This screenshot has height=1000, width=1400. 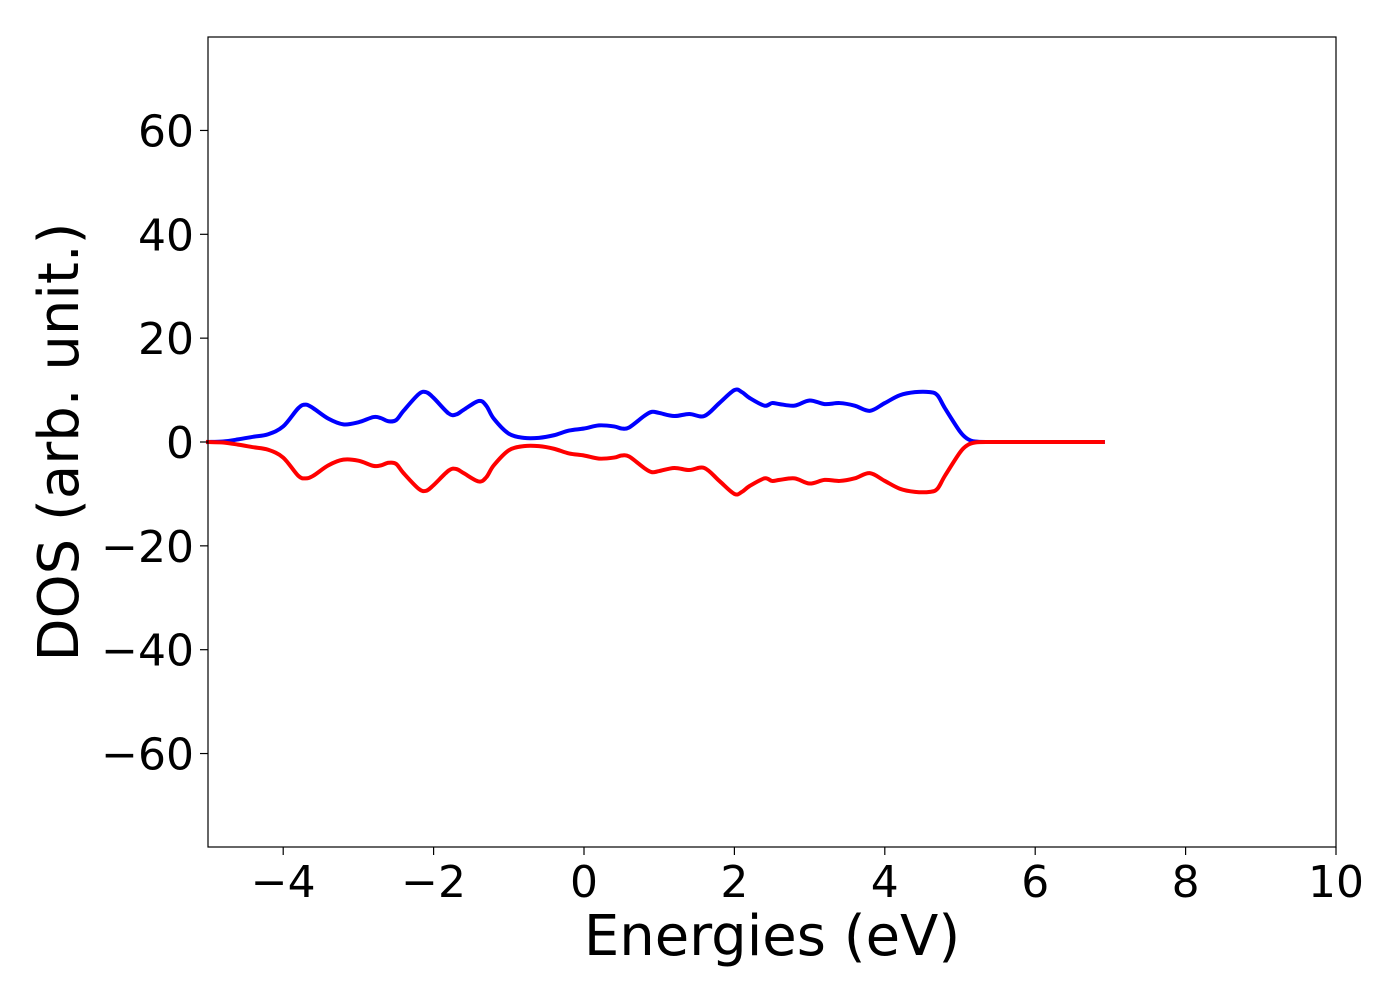 What do you see at coordinates (166, 131) in the screenshot?
I see `y-tick-label: 60` at bounding box center [166, 131].